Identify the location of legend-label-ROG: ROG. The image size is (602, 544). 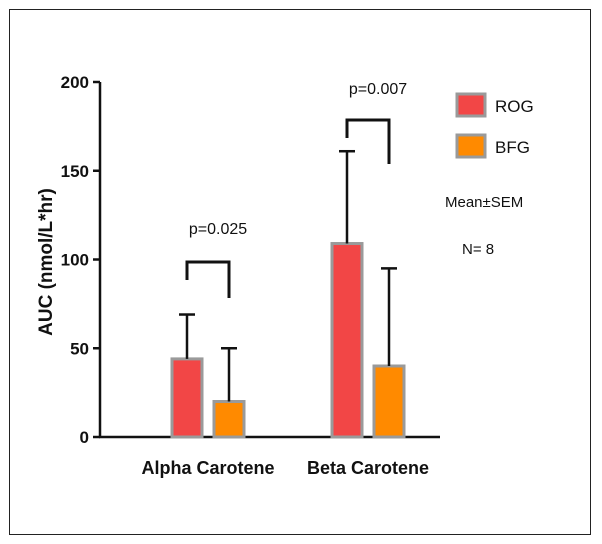
(514, 106).